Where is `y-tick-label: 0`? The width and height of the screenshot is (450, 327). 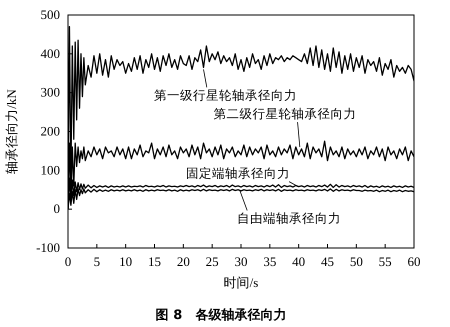
y-tick-label: 0 is located at coordinates (57, 208).